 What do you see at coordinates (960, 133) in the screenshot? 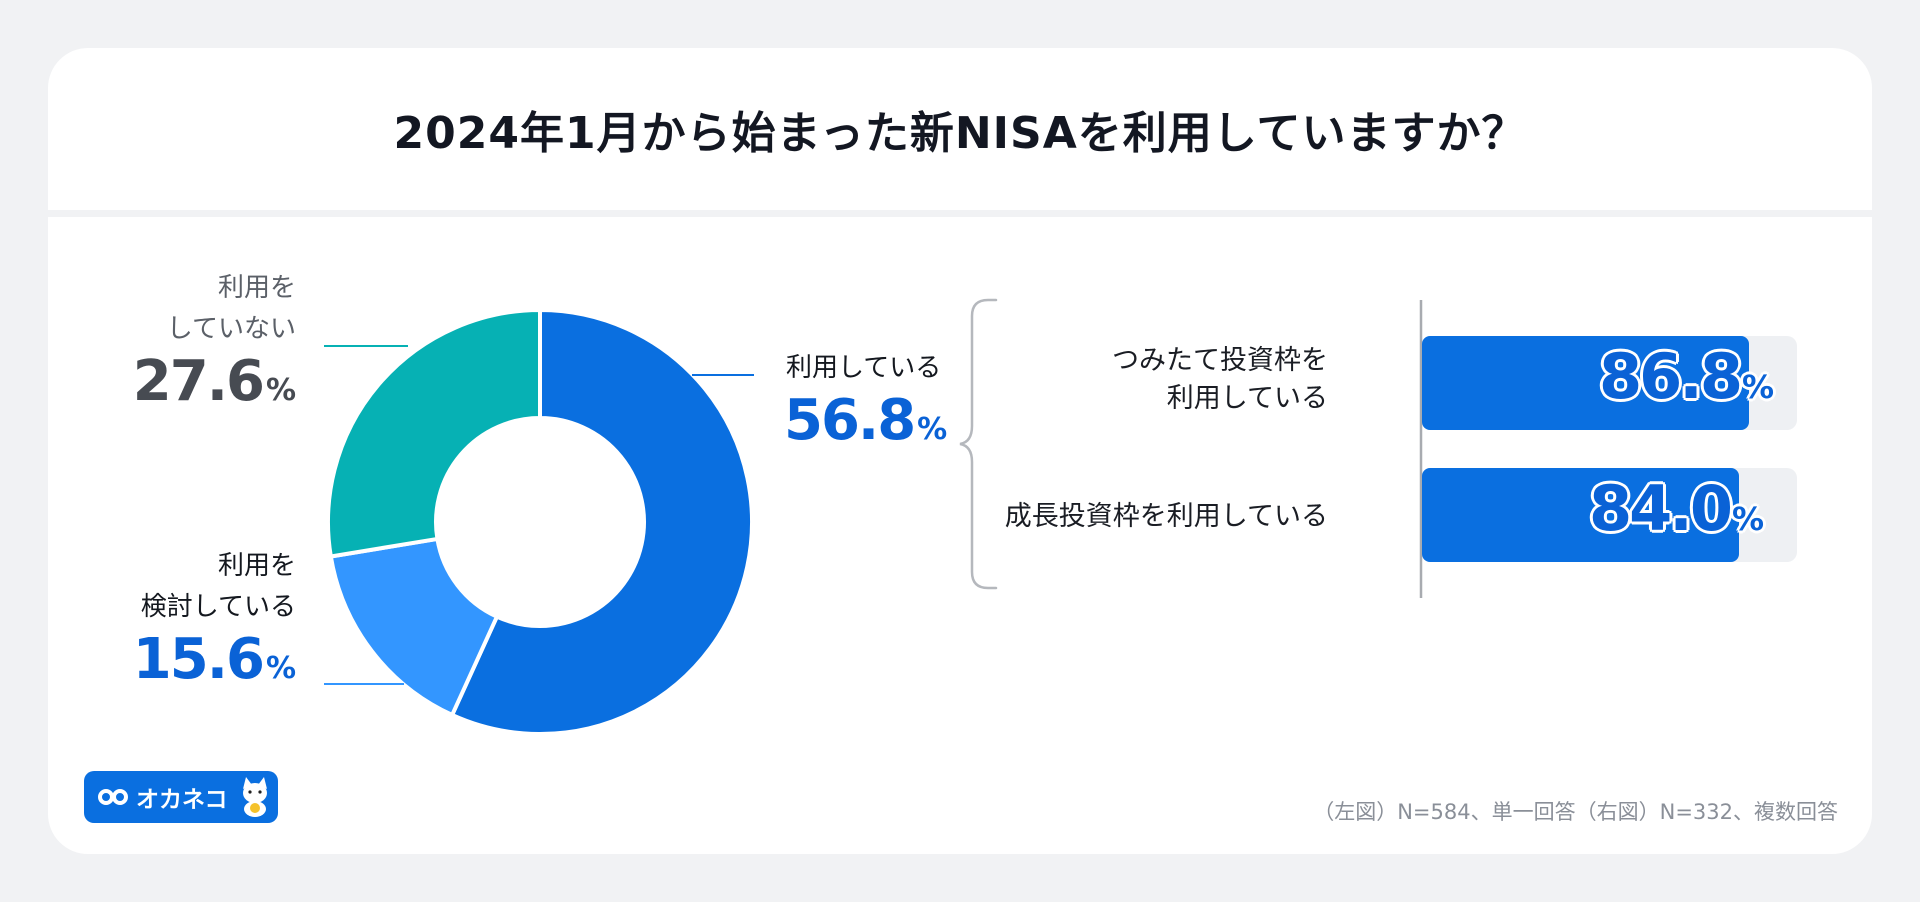
I see `chart-title: 2024年1月から始まった新NISAを利用していますか？` at bounding box center [960, 133].